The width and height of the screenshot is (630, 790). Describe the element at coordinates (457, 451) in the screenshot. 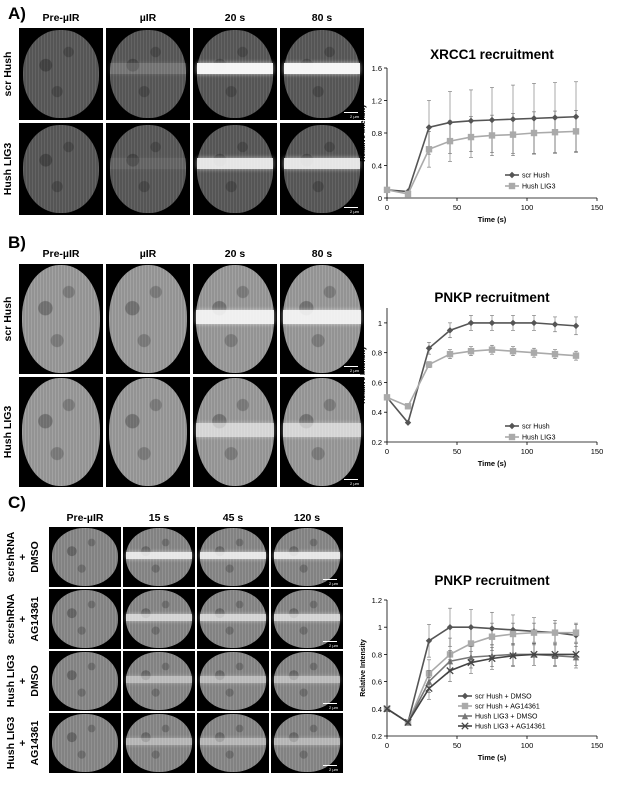

I see `x-tick-label: 50` at that location.